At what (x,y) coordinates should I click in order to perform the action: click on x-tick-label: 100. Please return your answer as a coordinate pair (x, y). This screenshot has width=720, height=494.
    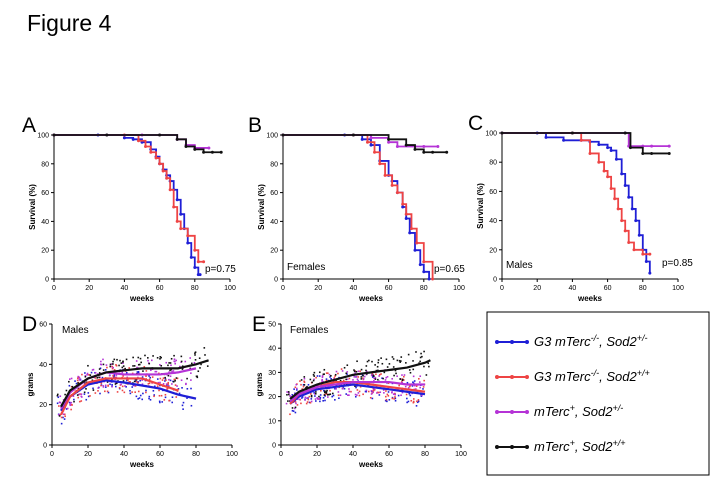
    Looking at the image, I should click on (232, 454).